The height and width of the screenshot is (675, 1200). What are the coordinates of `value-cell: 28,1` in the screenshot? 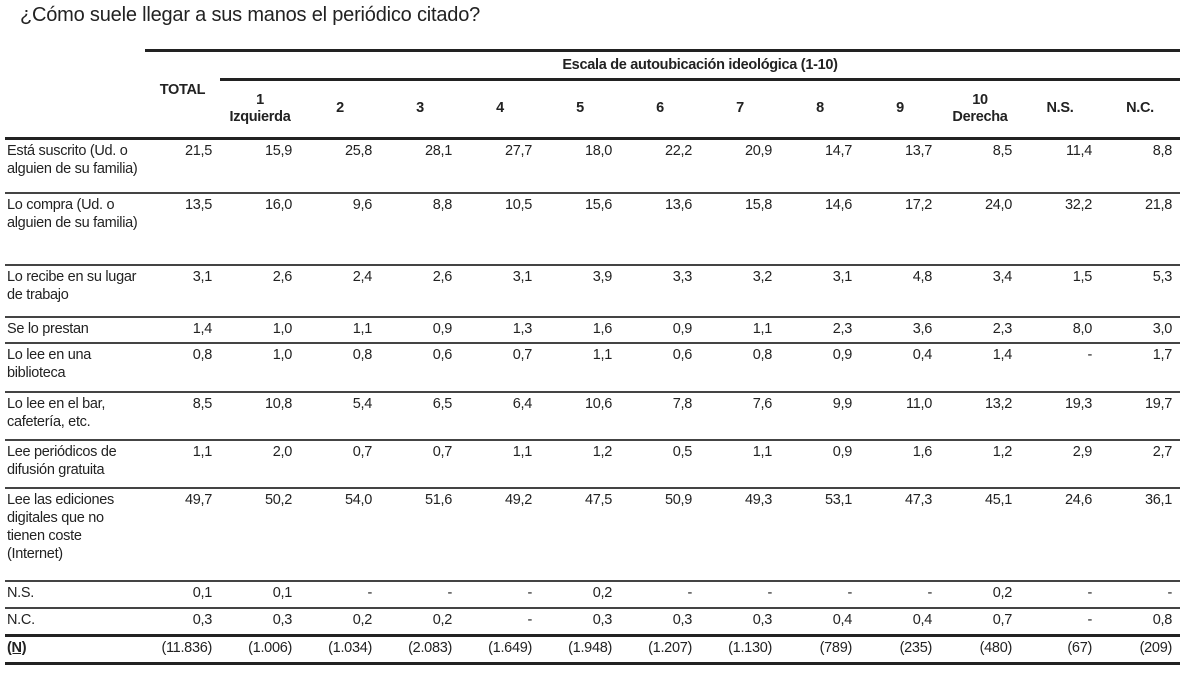 It's located at (420, 166).